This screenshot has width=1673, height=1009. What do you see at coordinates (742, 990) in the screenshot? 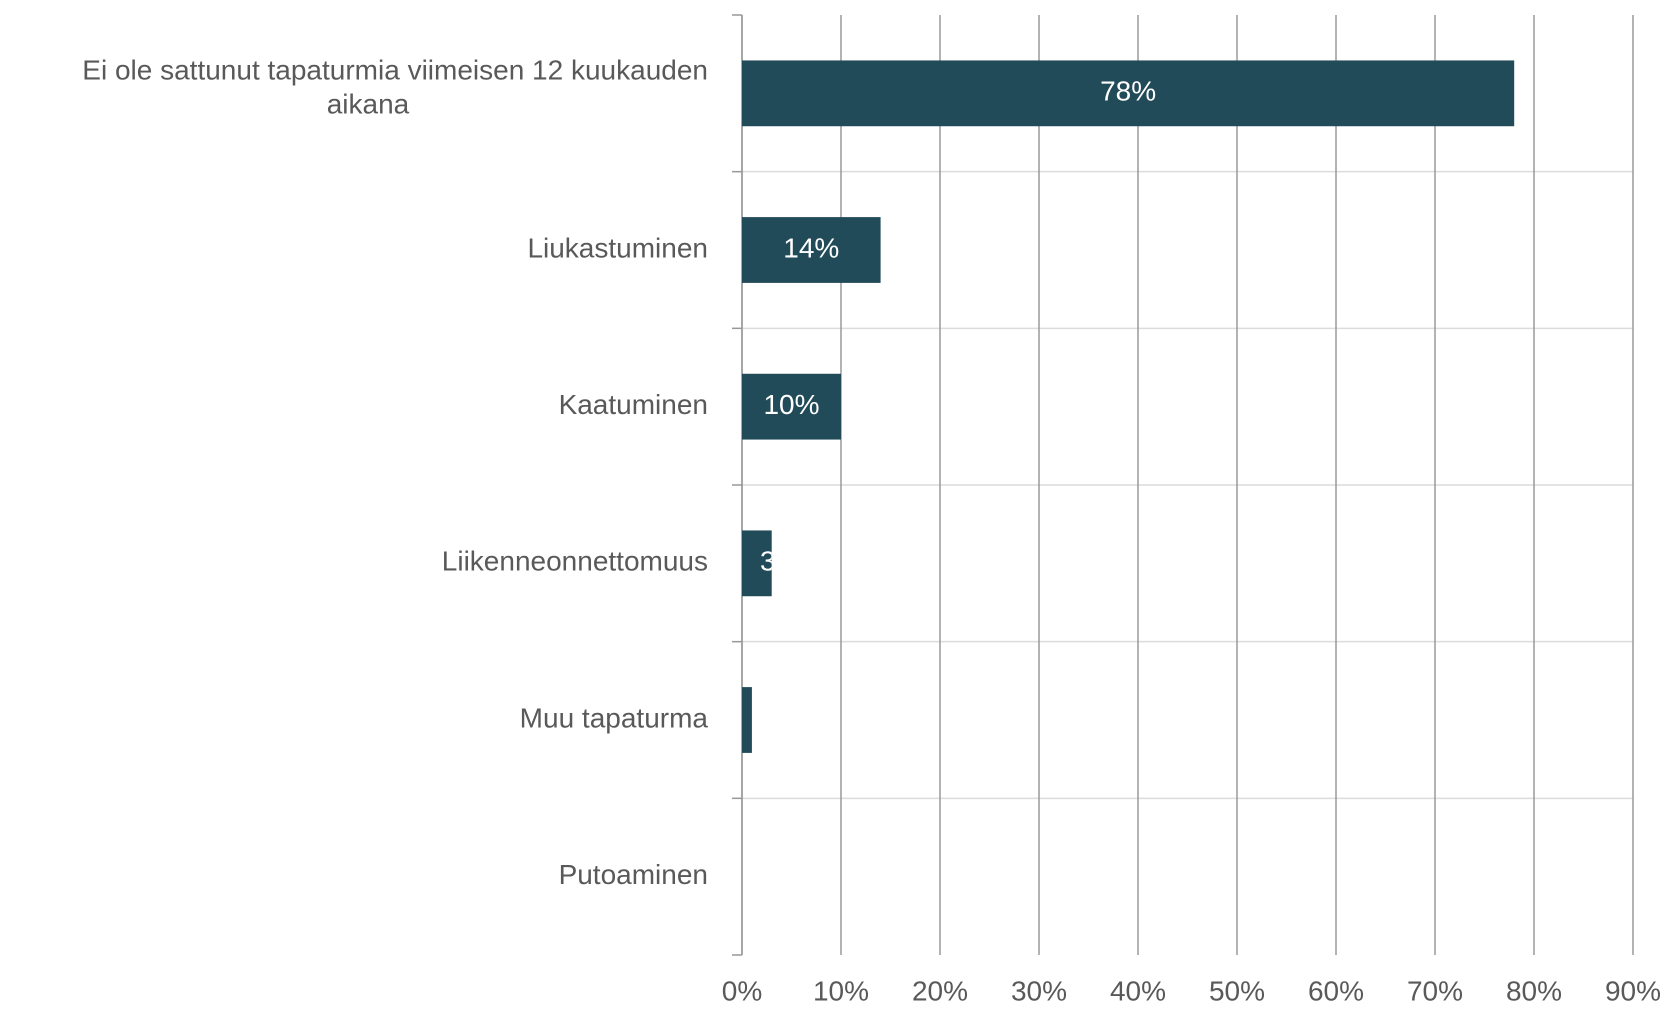
I see `x-tick-label: 0%` at bounding box center [742, 990].